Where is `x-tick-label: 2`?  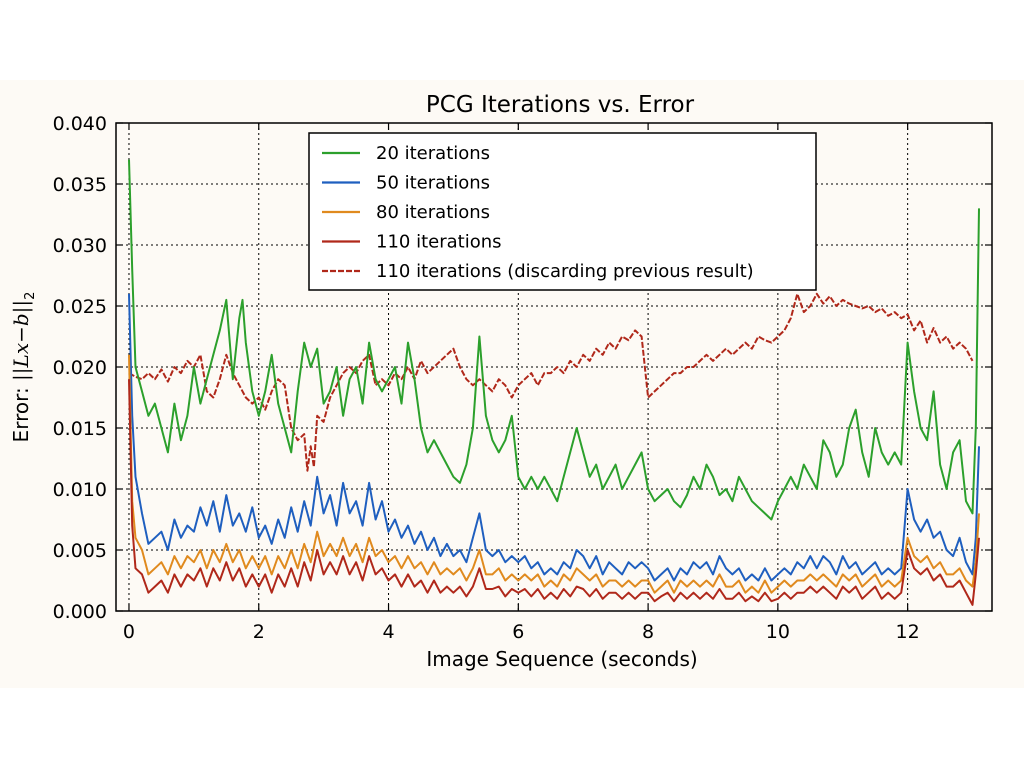
x-tick-label: 2 is located at coordinates (259, 632).